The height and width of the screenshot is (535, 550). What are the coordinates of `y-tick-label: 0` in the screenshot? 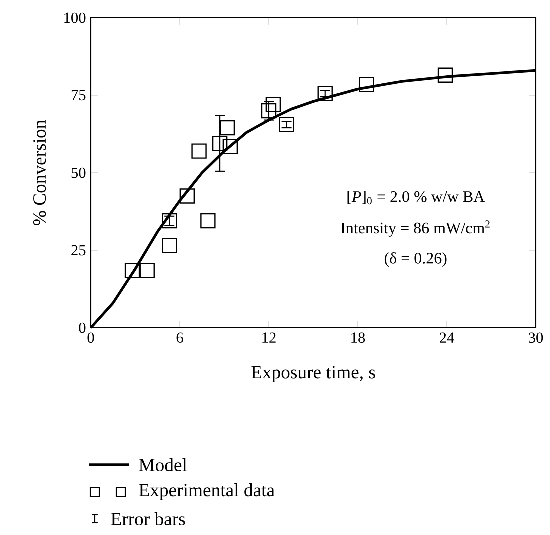 It's located at (82, 328).